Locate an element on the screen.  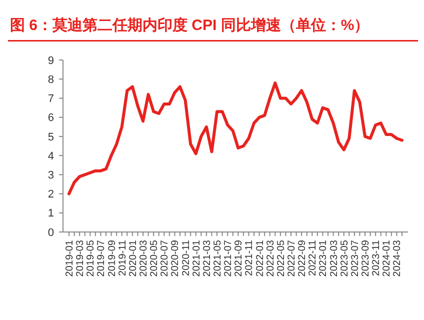
x-tick-label: 2021-07 is located at coordinates (228, 258).